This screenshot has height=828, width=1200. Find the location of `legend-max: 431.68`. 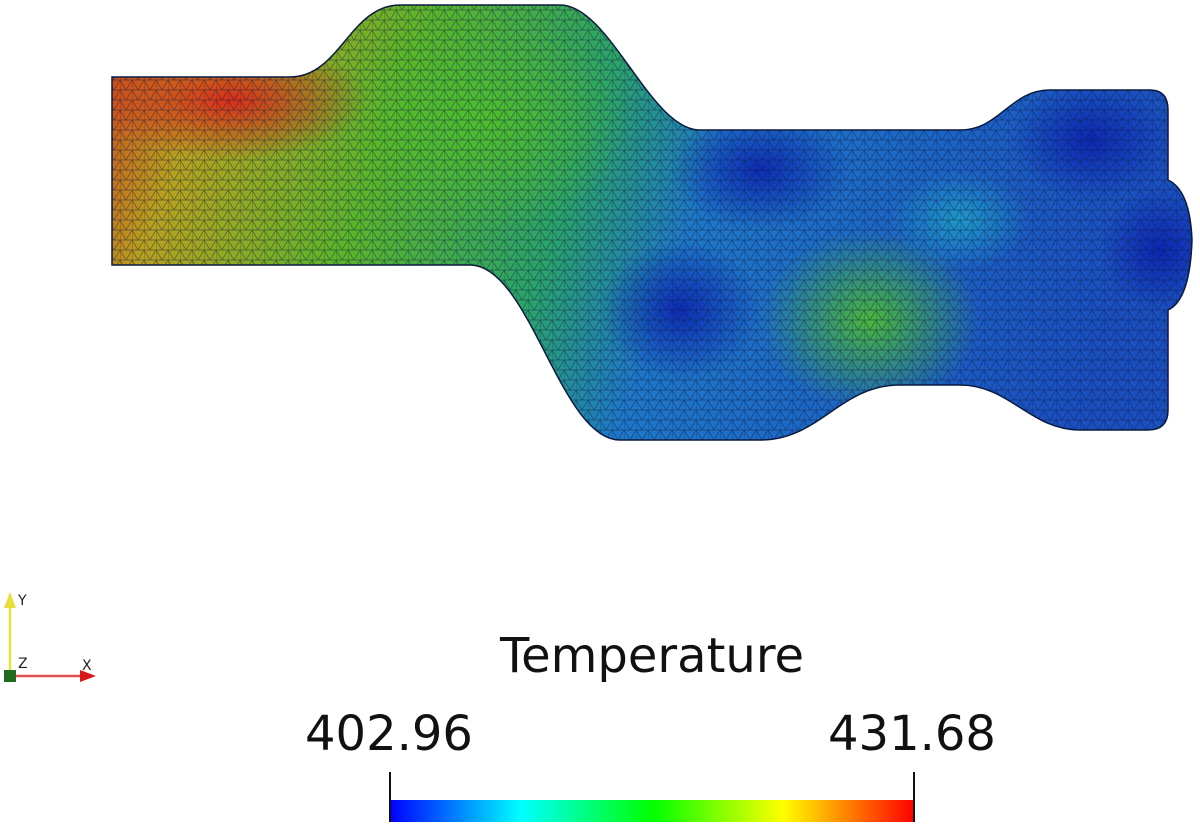

legend-max: 431.68 is located at coordinates (912, 734).